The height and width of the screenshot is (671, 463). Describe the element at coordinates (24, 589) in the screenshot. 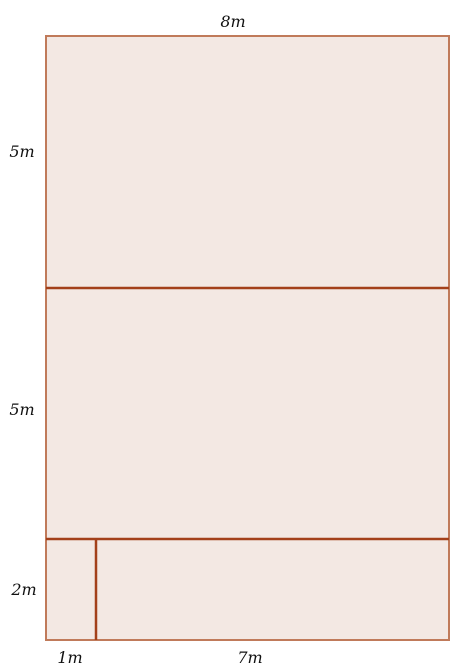

I see `left-bottom-height-label: 2m` at that location.